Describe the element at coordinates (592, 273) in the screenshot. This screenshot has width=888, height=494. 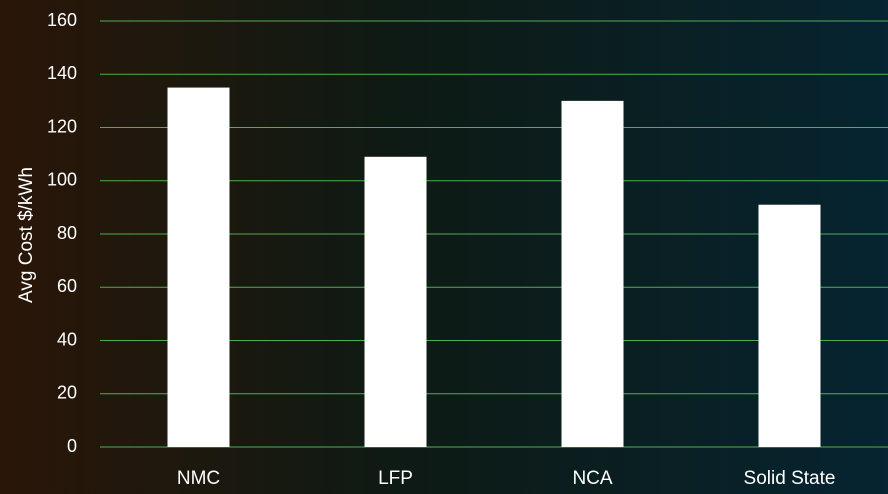
I see `bar-nca` at that location.